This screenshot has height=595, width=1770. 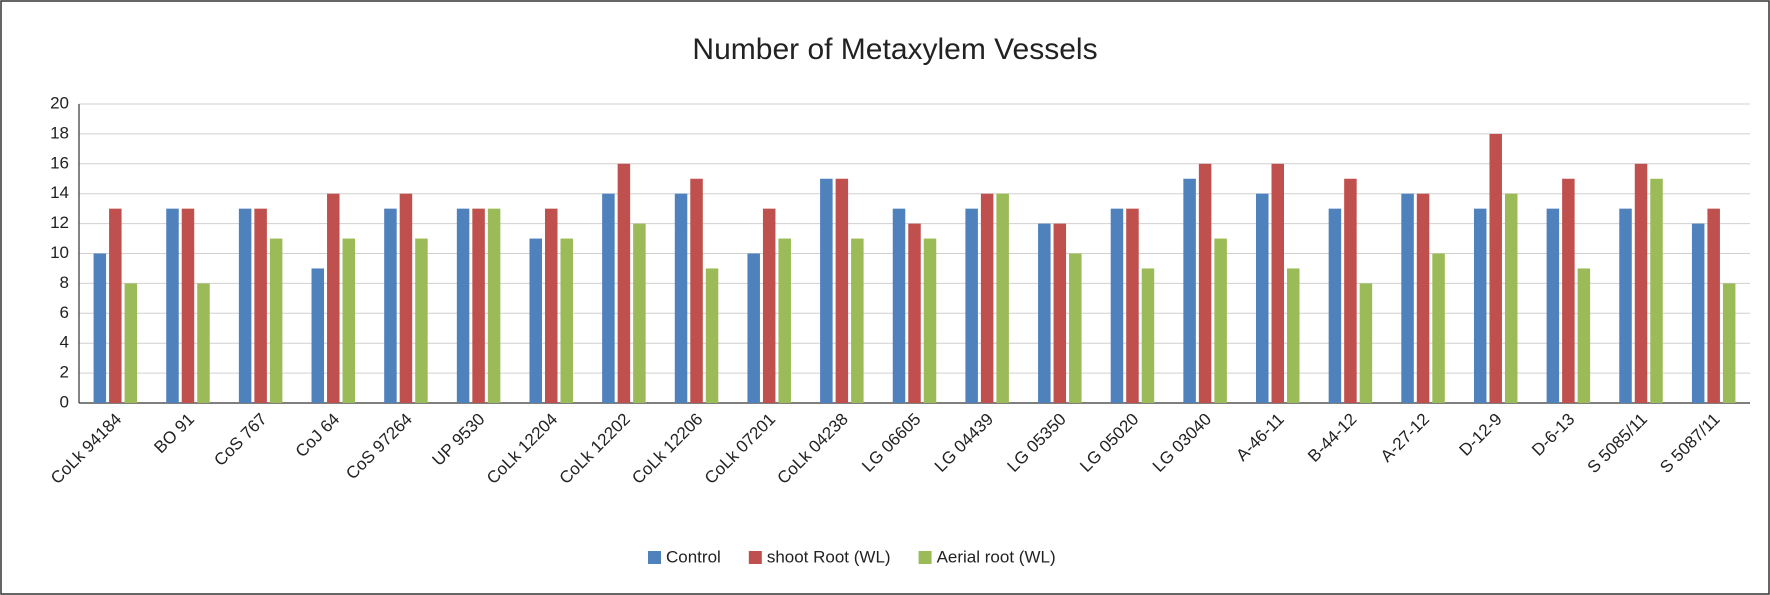 I want to click on y-tick-label: 18, so click(x=59, y=132).